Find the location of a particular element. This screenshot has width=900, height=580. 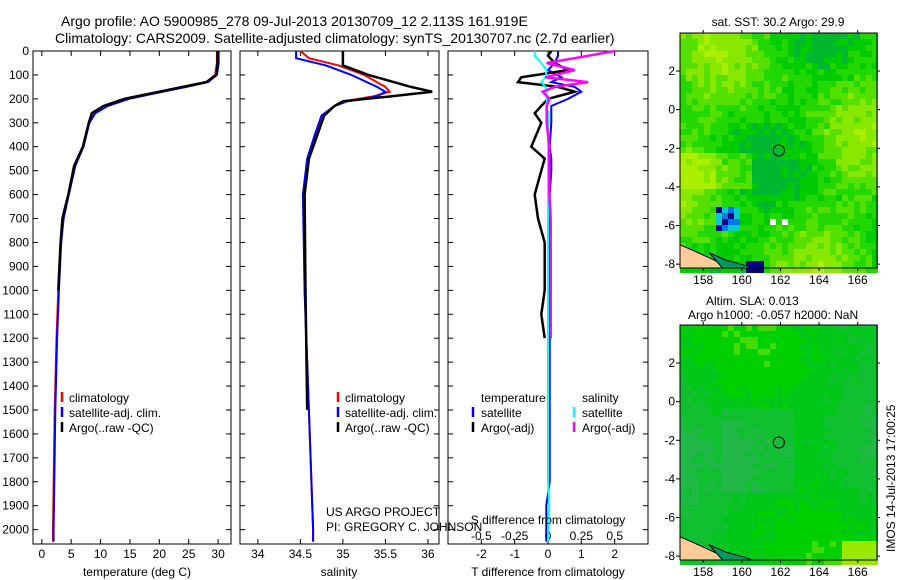

legend-label: Argo(-adj) is located at coordinates (608, 428).